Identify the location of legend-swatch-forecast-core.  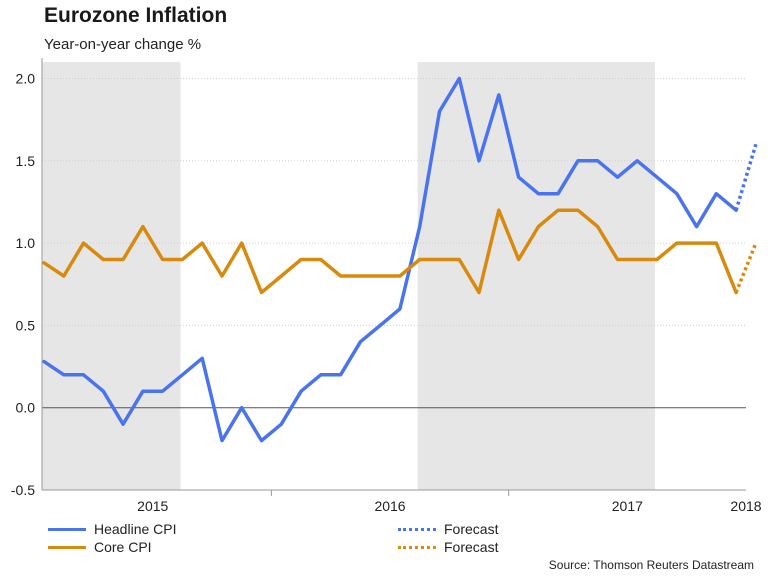
(417, 547).